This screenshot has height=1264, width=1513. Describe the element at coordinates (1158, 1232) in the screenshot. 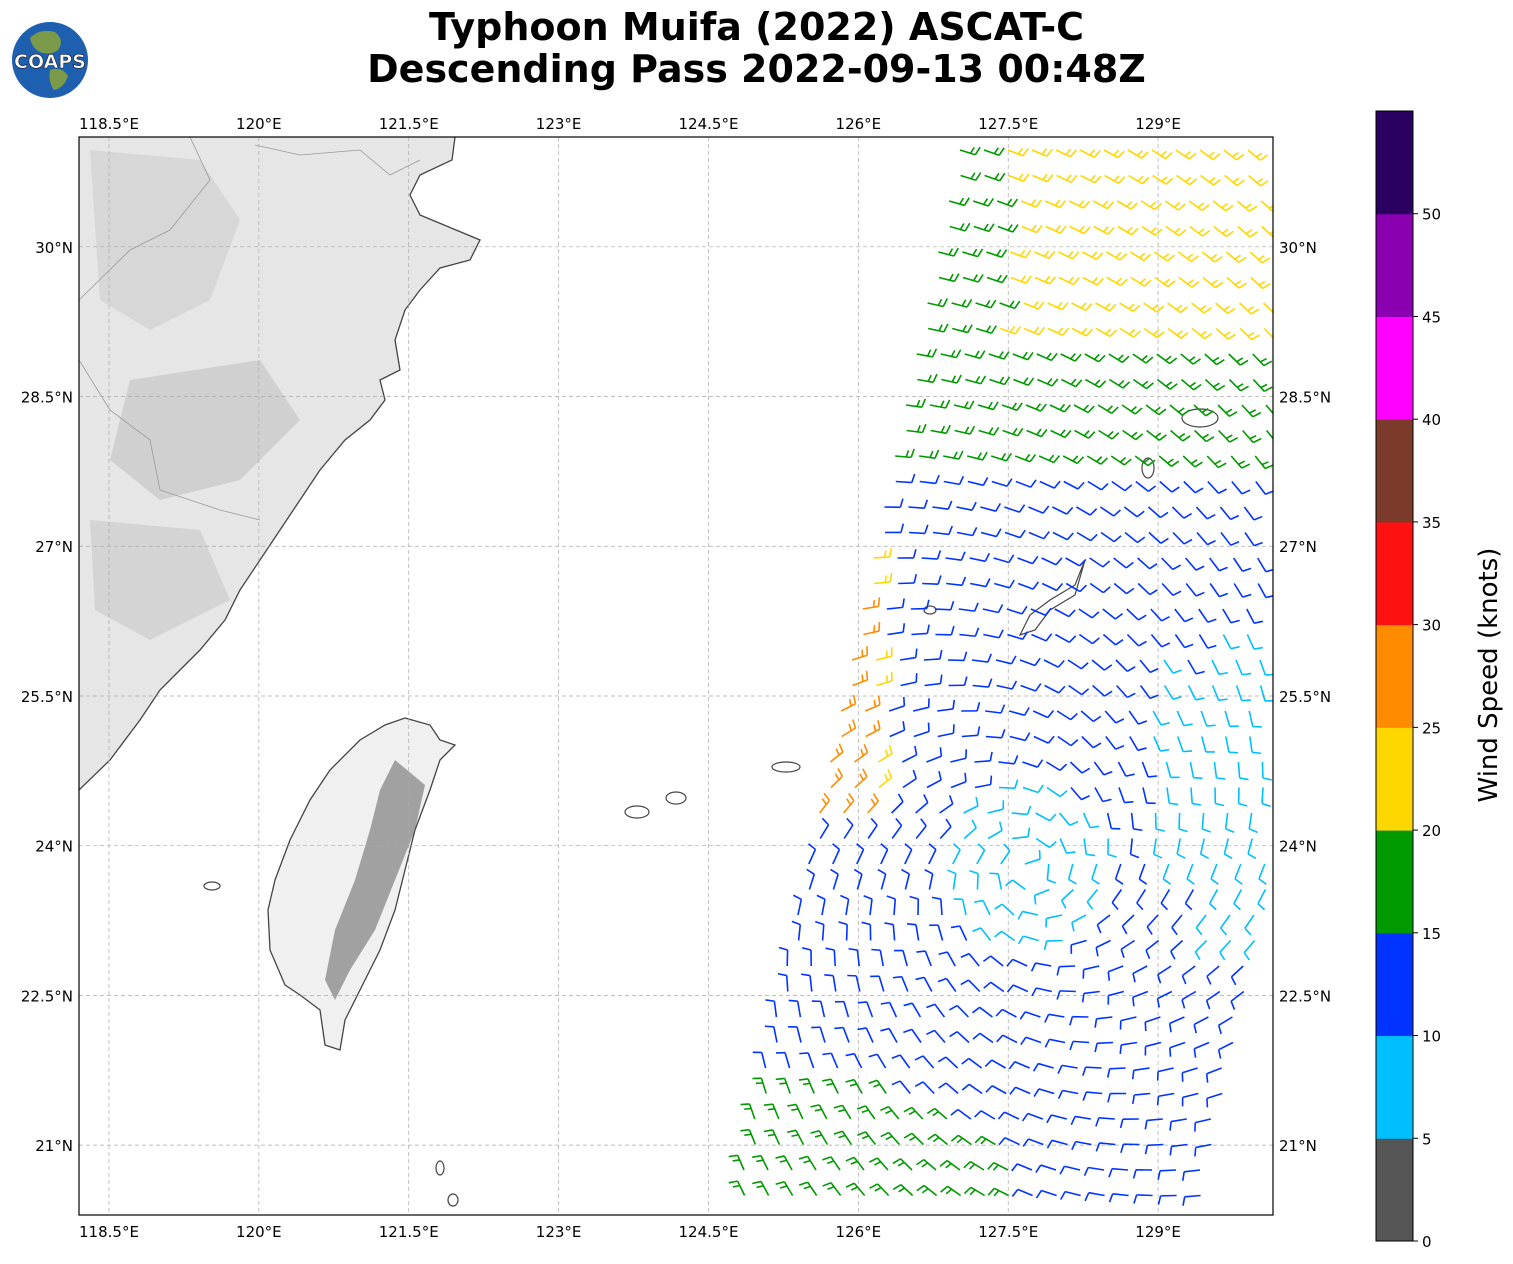

I see `lon-label-bottom: 129°E` at that location.